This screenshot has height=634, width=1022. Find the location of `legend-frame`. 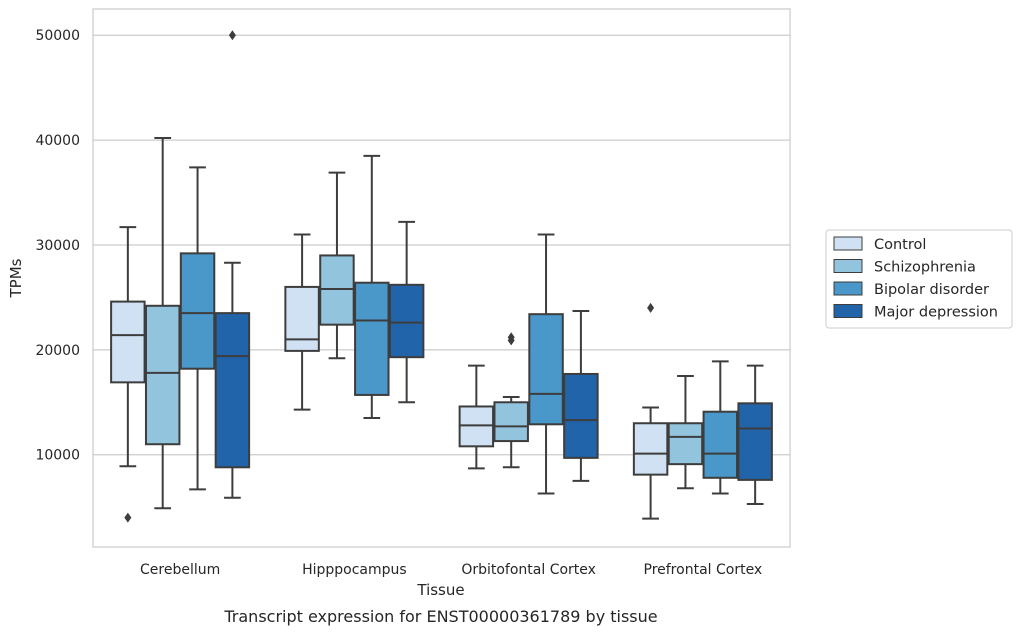

legend-frame is located at coordinates (919, 279).